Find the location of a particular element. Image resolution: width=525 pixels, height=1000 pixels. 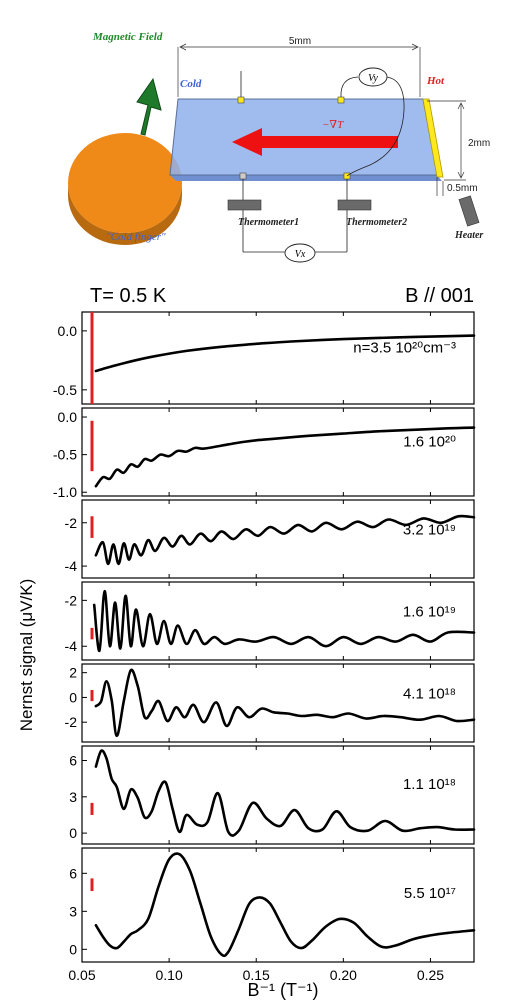

width-label: 2mm is located at coordinates (479, 143).